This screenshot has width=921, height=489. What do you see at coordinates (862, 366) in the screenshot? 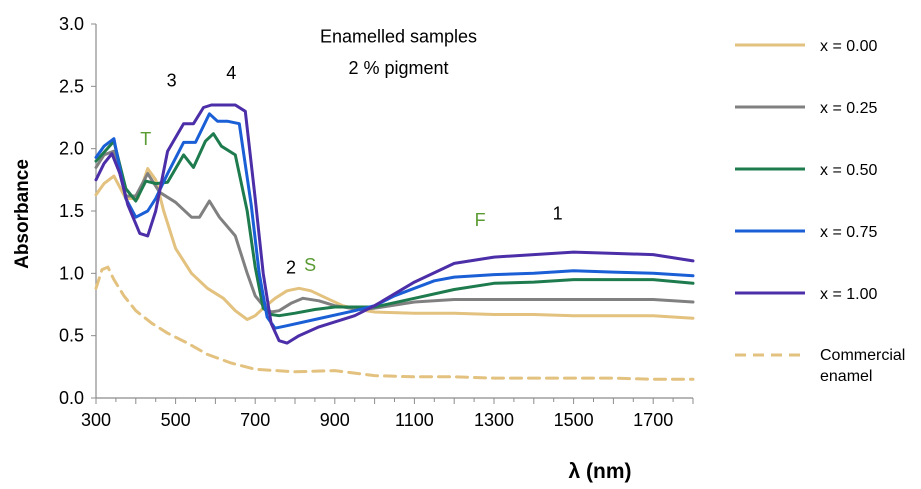
I see `legend-label-5: Commercial enamel` at bounding box center [862, 366].